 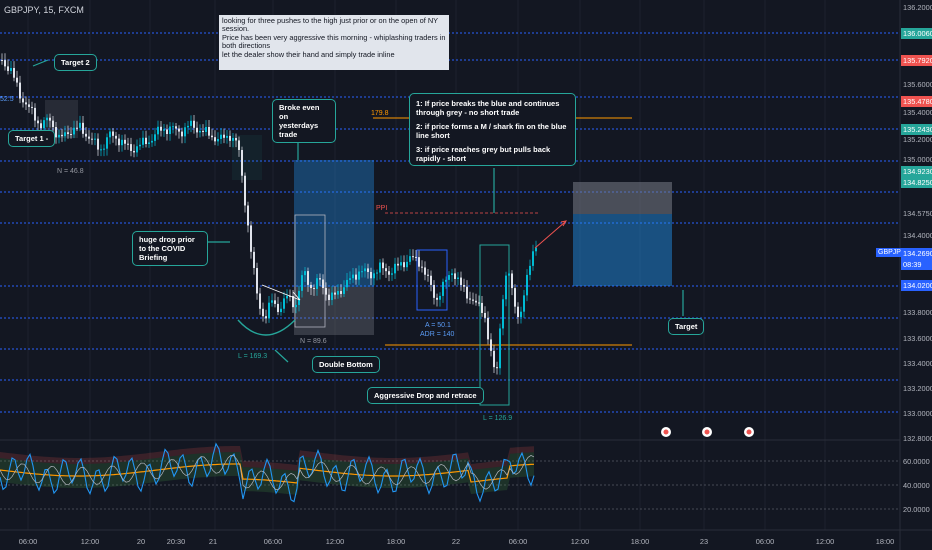 I want to click on price-tick: 135.20000, so click(x=917, y=139).